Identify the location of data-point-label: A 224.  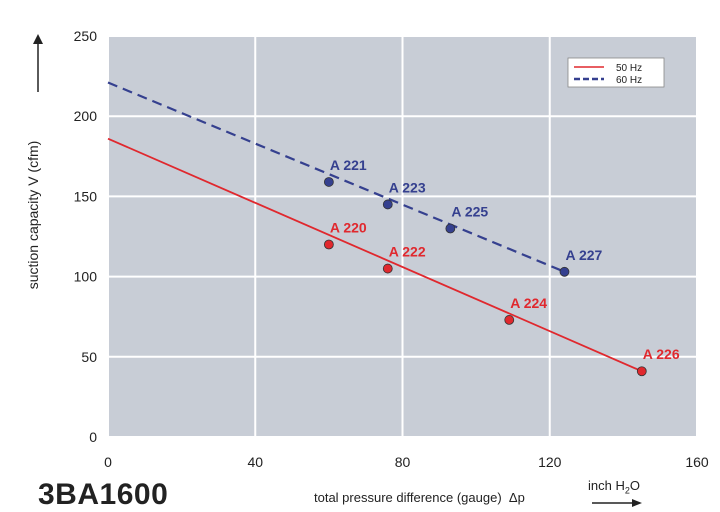
(528, 303).